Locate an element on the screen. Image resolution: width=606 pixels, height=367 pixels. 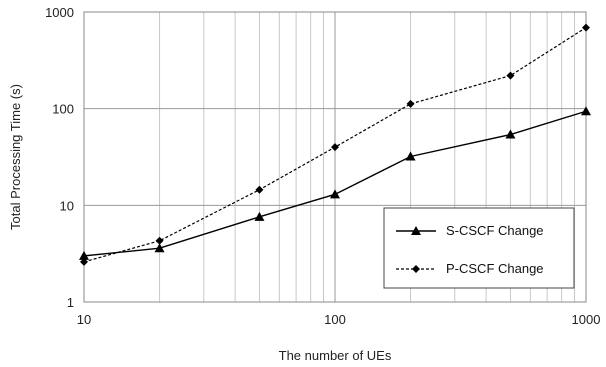
legend-box is located at coordinates (479, 248).